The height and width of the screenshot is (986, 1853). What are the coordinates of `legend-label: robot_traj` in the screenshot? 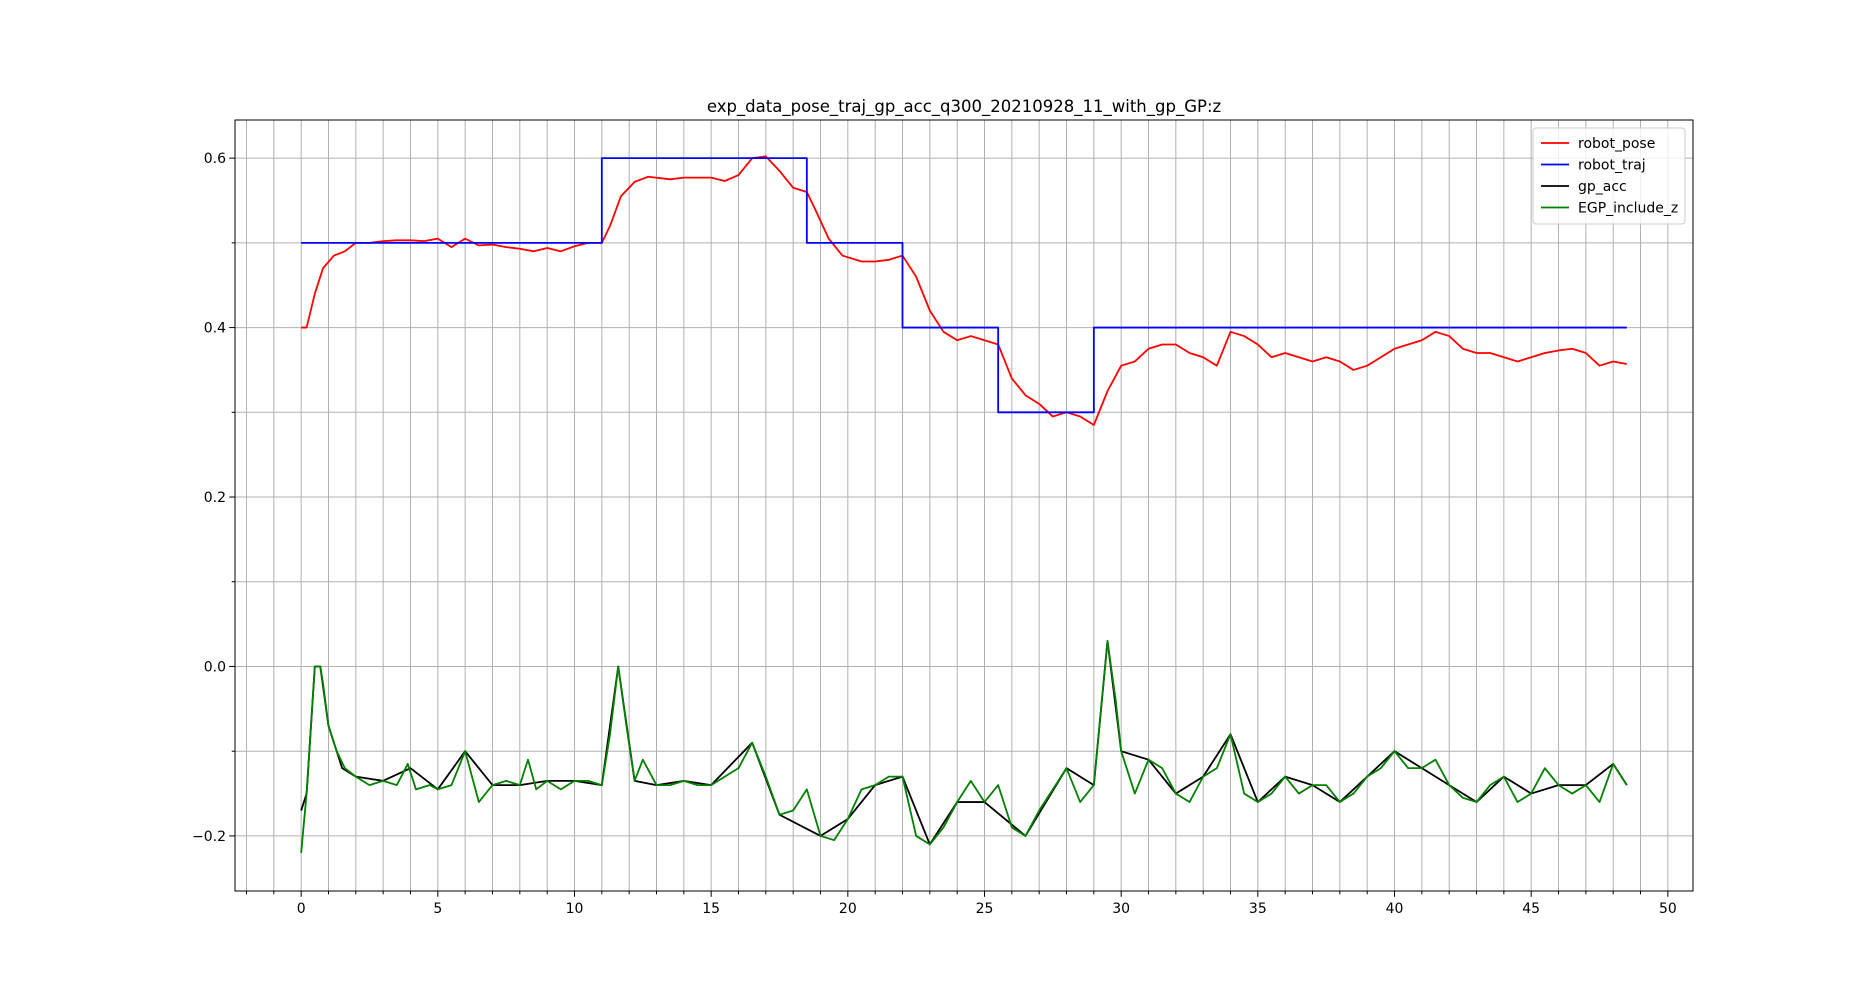 It's located at (1612, 166).